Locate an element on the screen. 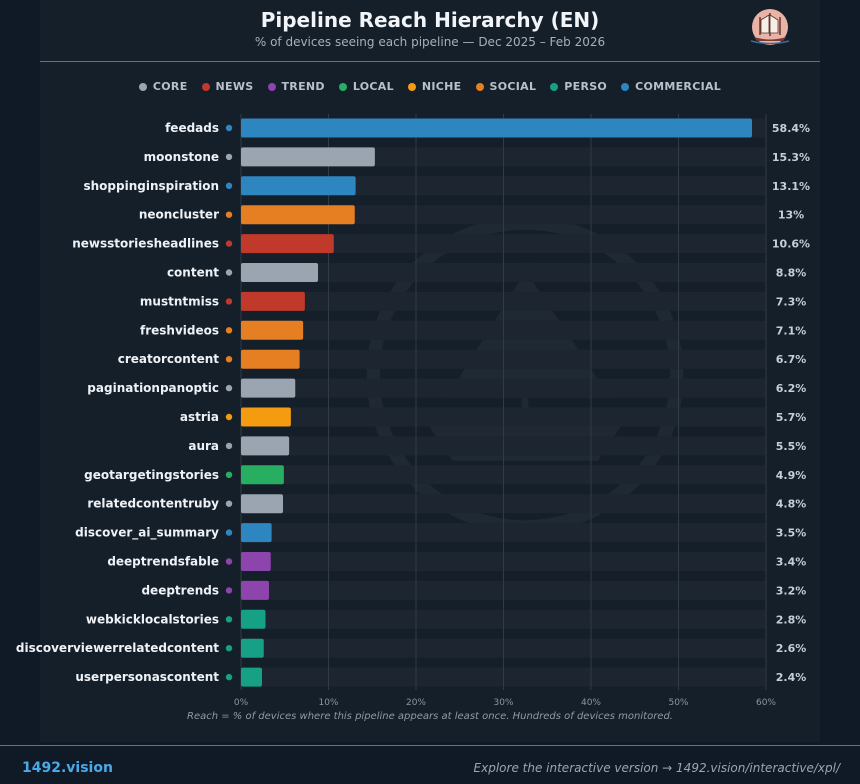  bar-neoncluster is located at coordinates (298, 215).